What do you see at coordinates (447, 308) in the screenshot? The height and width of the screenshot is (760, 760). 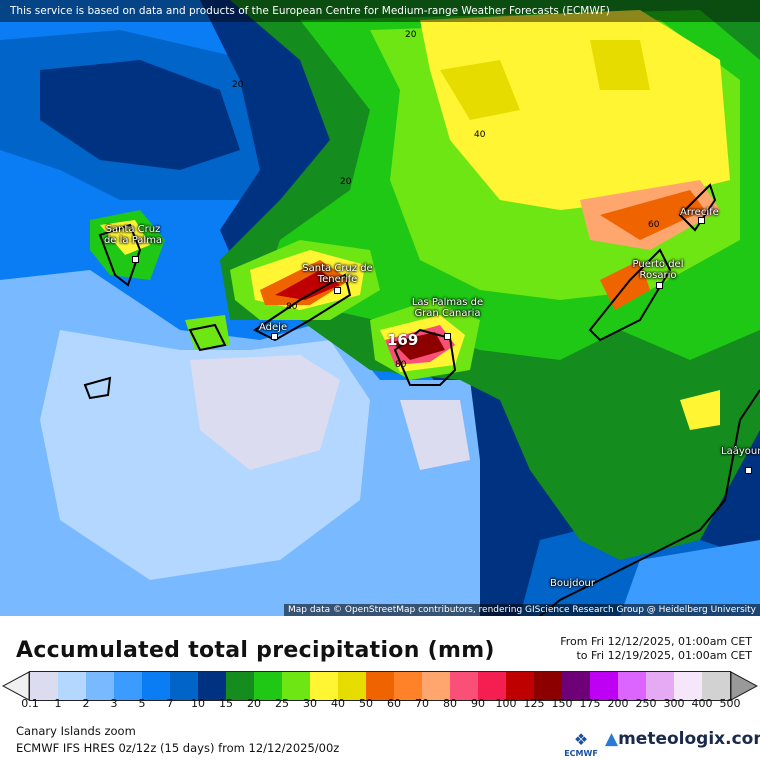 I see `city-label-las-palmas: Las Palmas de Gran Canaria` at bounding box center [447, 308].